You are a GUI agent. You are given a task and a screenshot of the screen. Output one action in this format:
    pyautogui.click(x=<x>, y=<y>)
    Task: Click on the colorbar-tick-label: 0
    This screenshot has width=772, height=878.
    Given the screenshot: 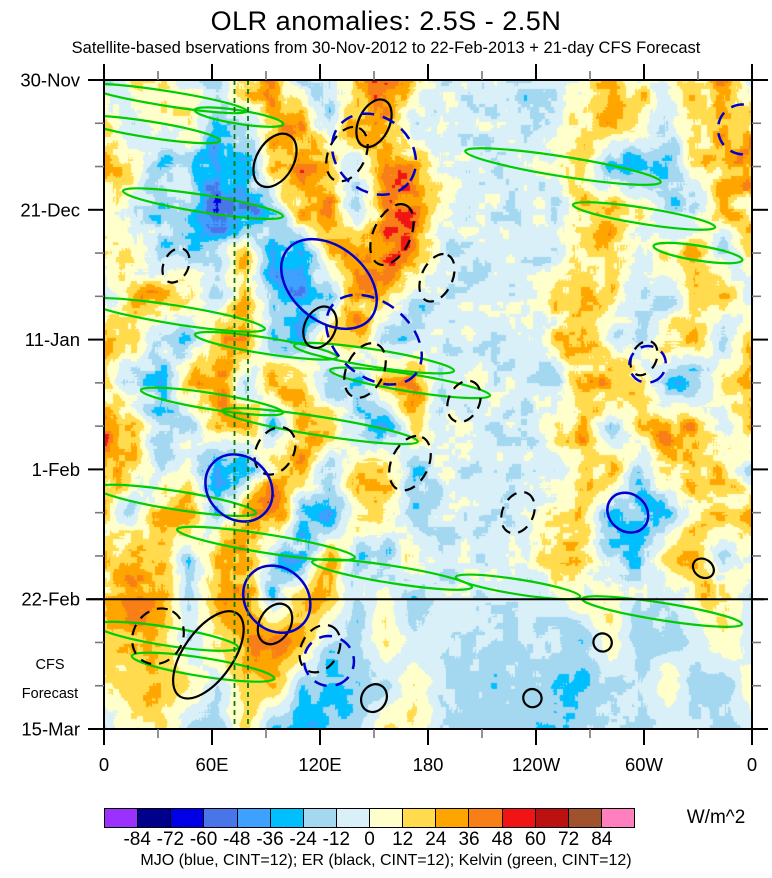 What is the action you would take?
    pyautogui.click(x=369, y=839)
    